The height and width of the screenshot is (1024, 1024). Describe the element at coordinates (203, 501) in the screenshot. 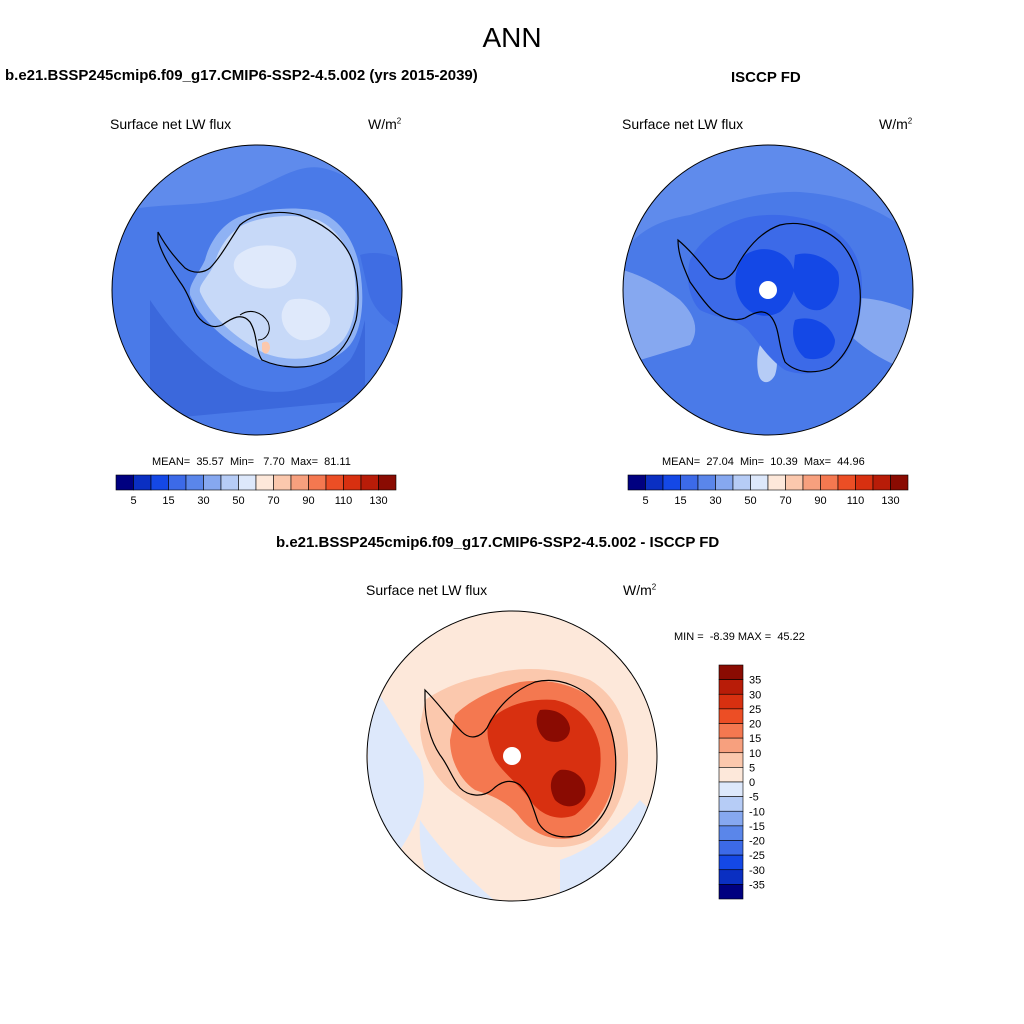

I see `colorbar-1-tick-label: 30` at that location.